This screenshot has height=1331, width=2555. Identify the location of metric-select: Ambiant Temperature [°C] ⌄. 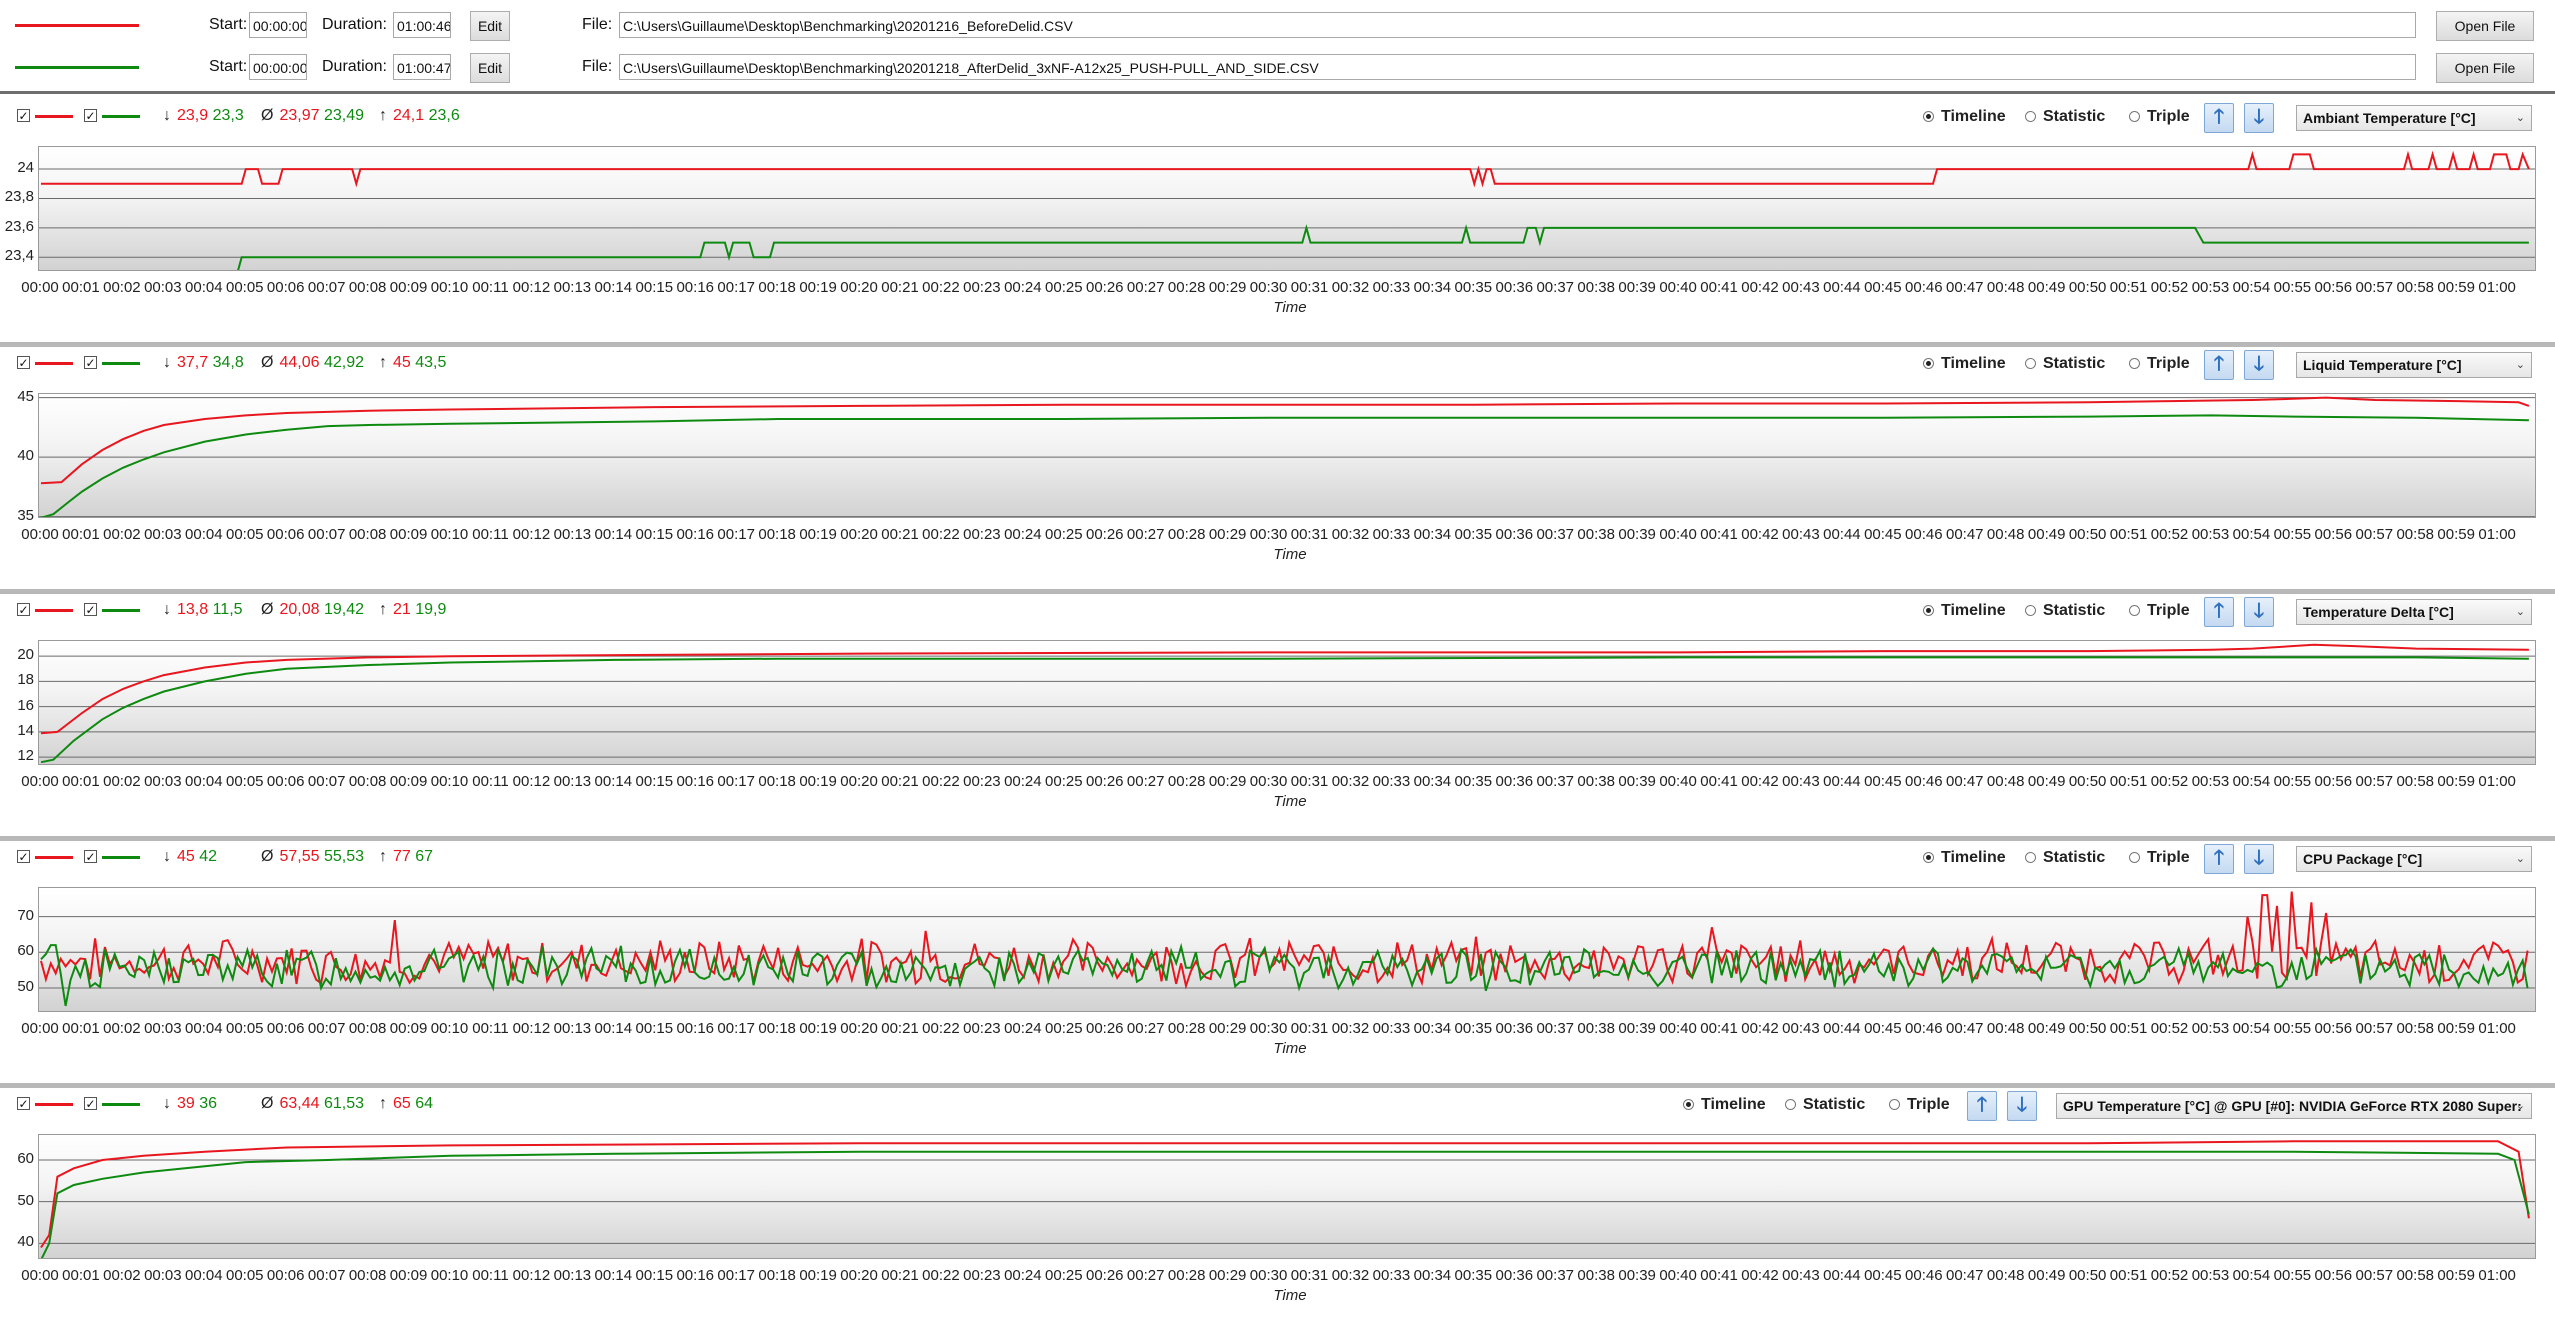
(2414, 118).